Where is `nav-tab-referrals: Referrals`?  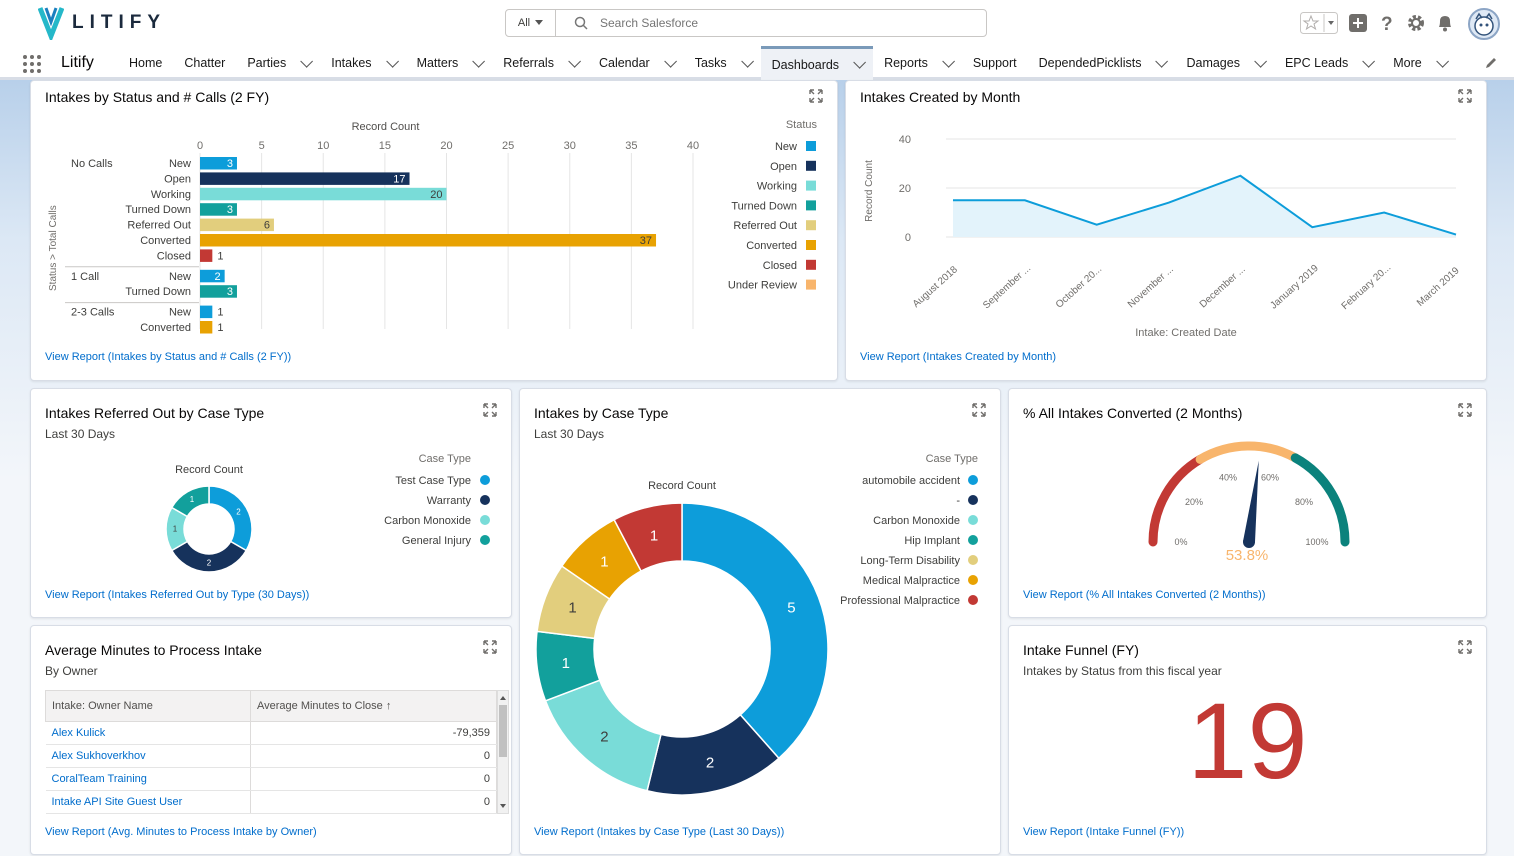 nav-tab-referrals: Referrals is located at coordinates (540, 63).